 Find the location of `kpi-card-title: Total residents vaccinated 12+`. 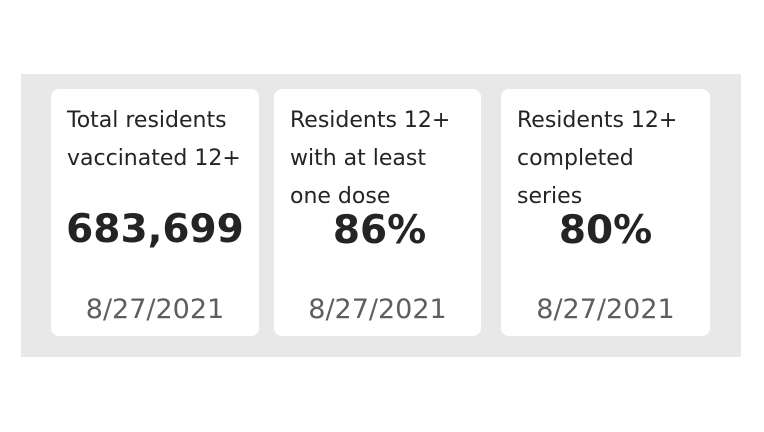

kpi-card-title: Total residents vaccinated 12+ is located at coordinates (154, 139).